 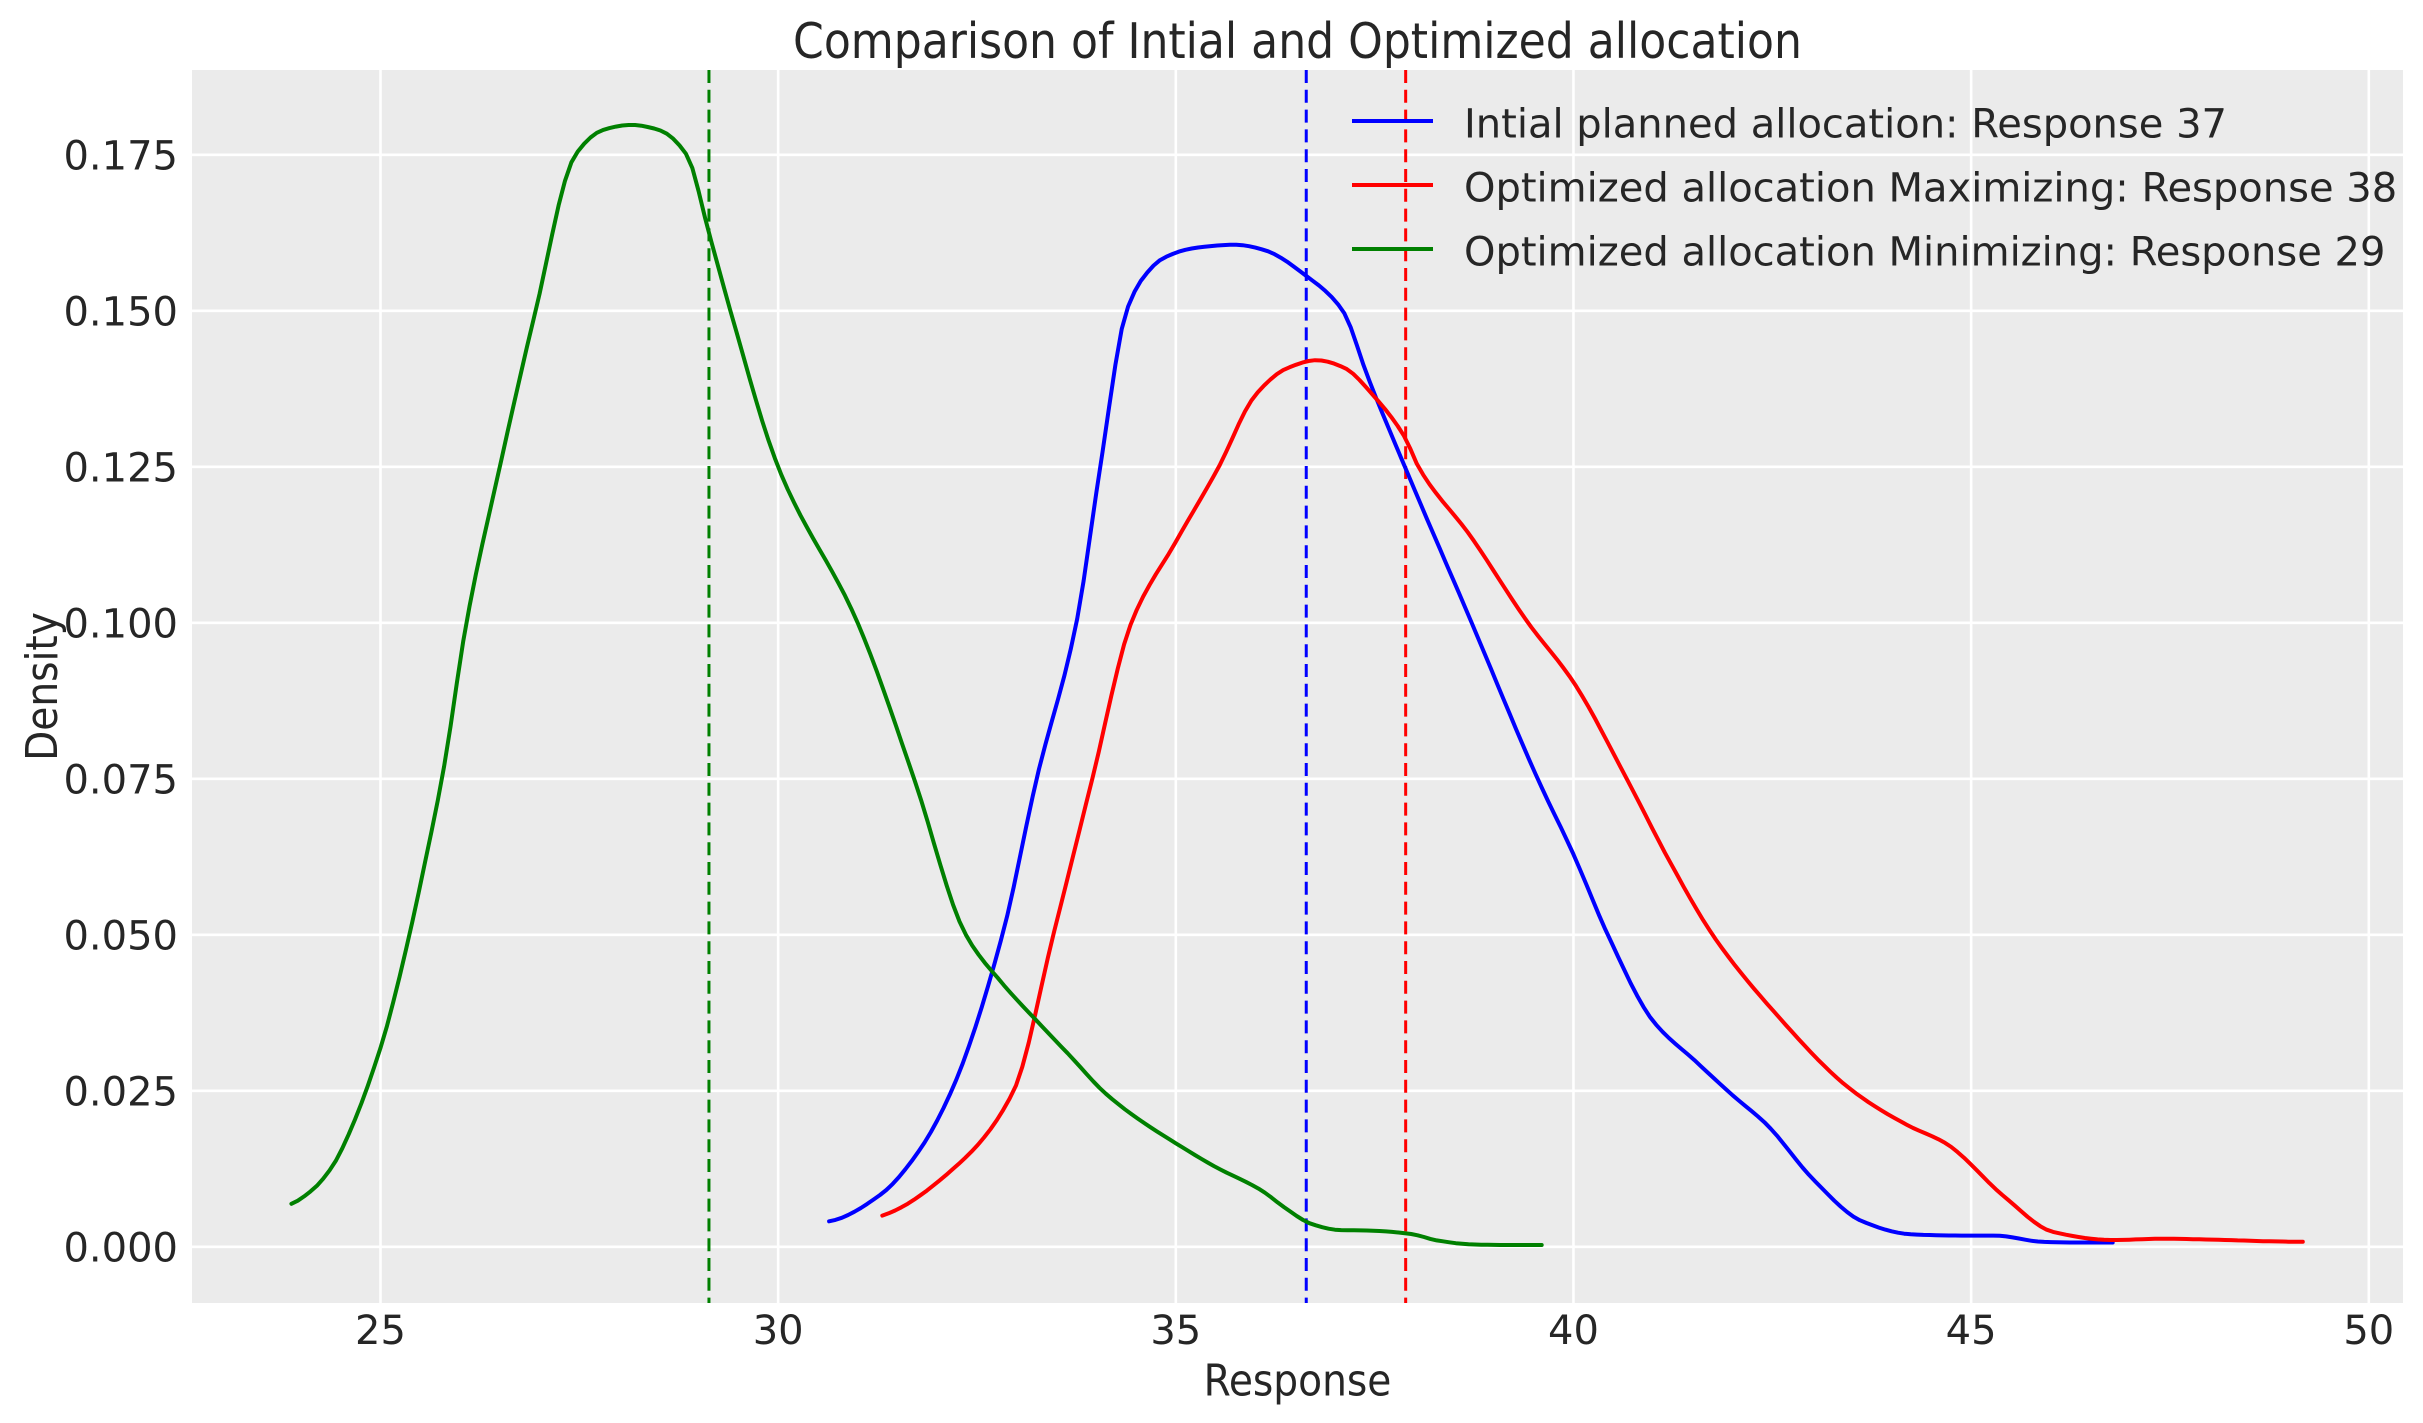 I want to click on y-tick-label-0.050: 0.050, so click(x=120, y=936).